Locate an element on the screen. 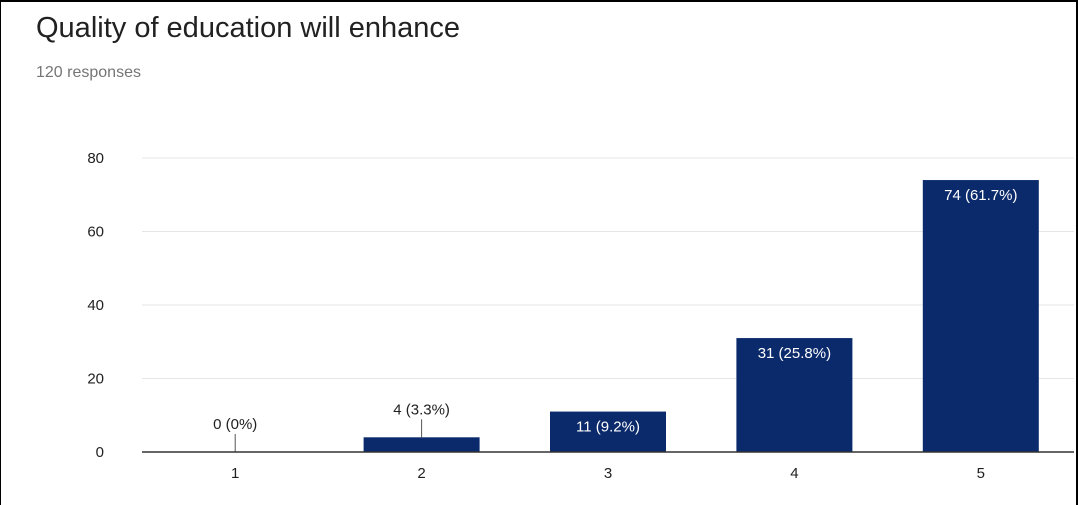 The image size is (1078, 505). response-count: 120 responses is located at coordinates (88, 72).